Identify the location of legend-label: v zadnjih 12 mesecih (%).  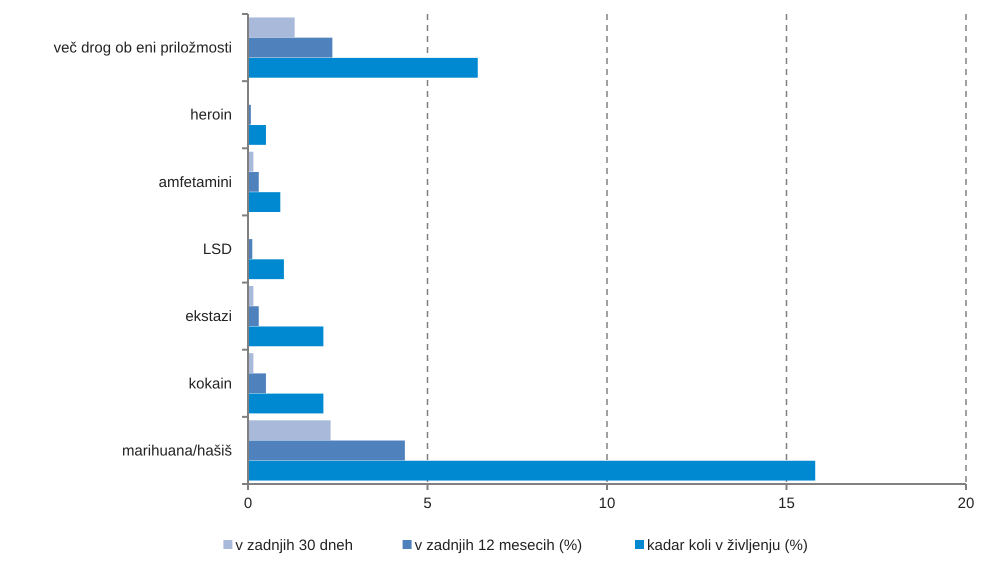
(498, 545).